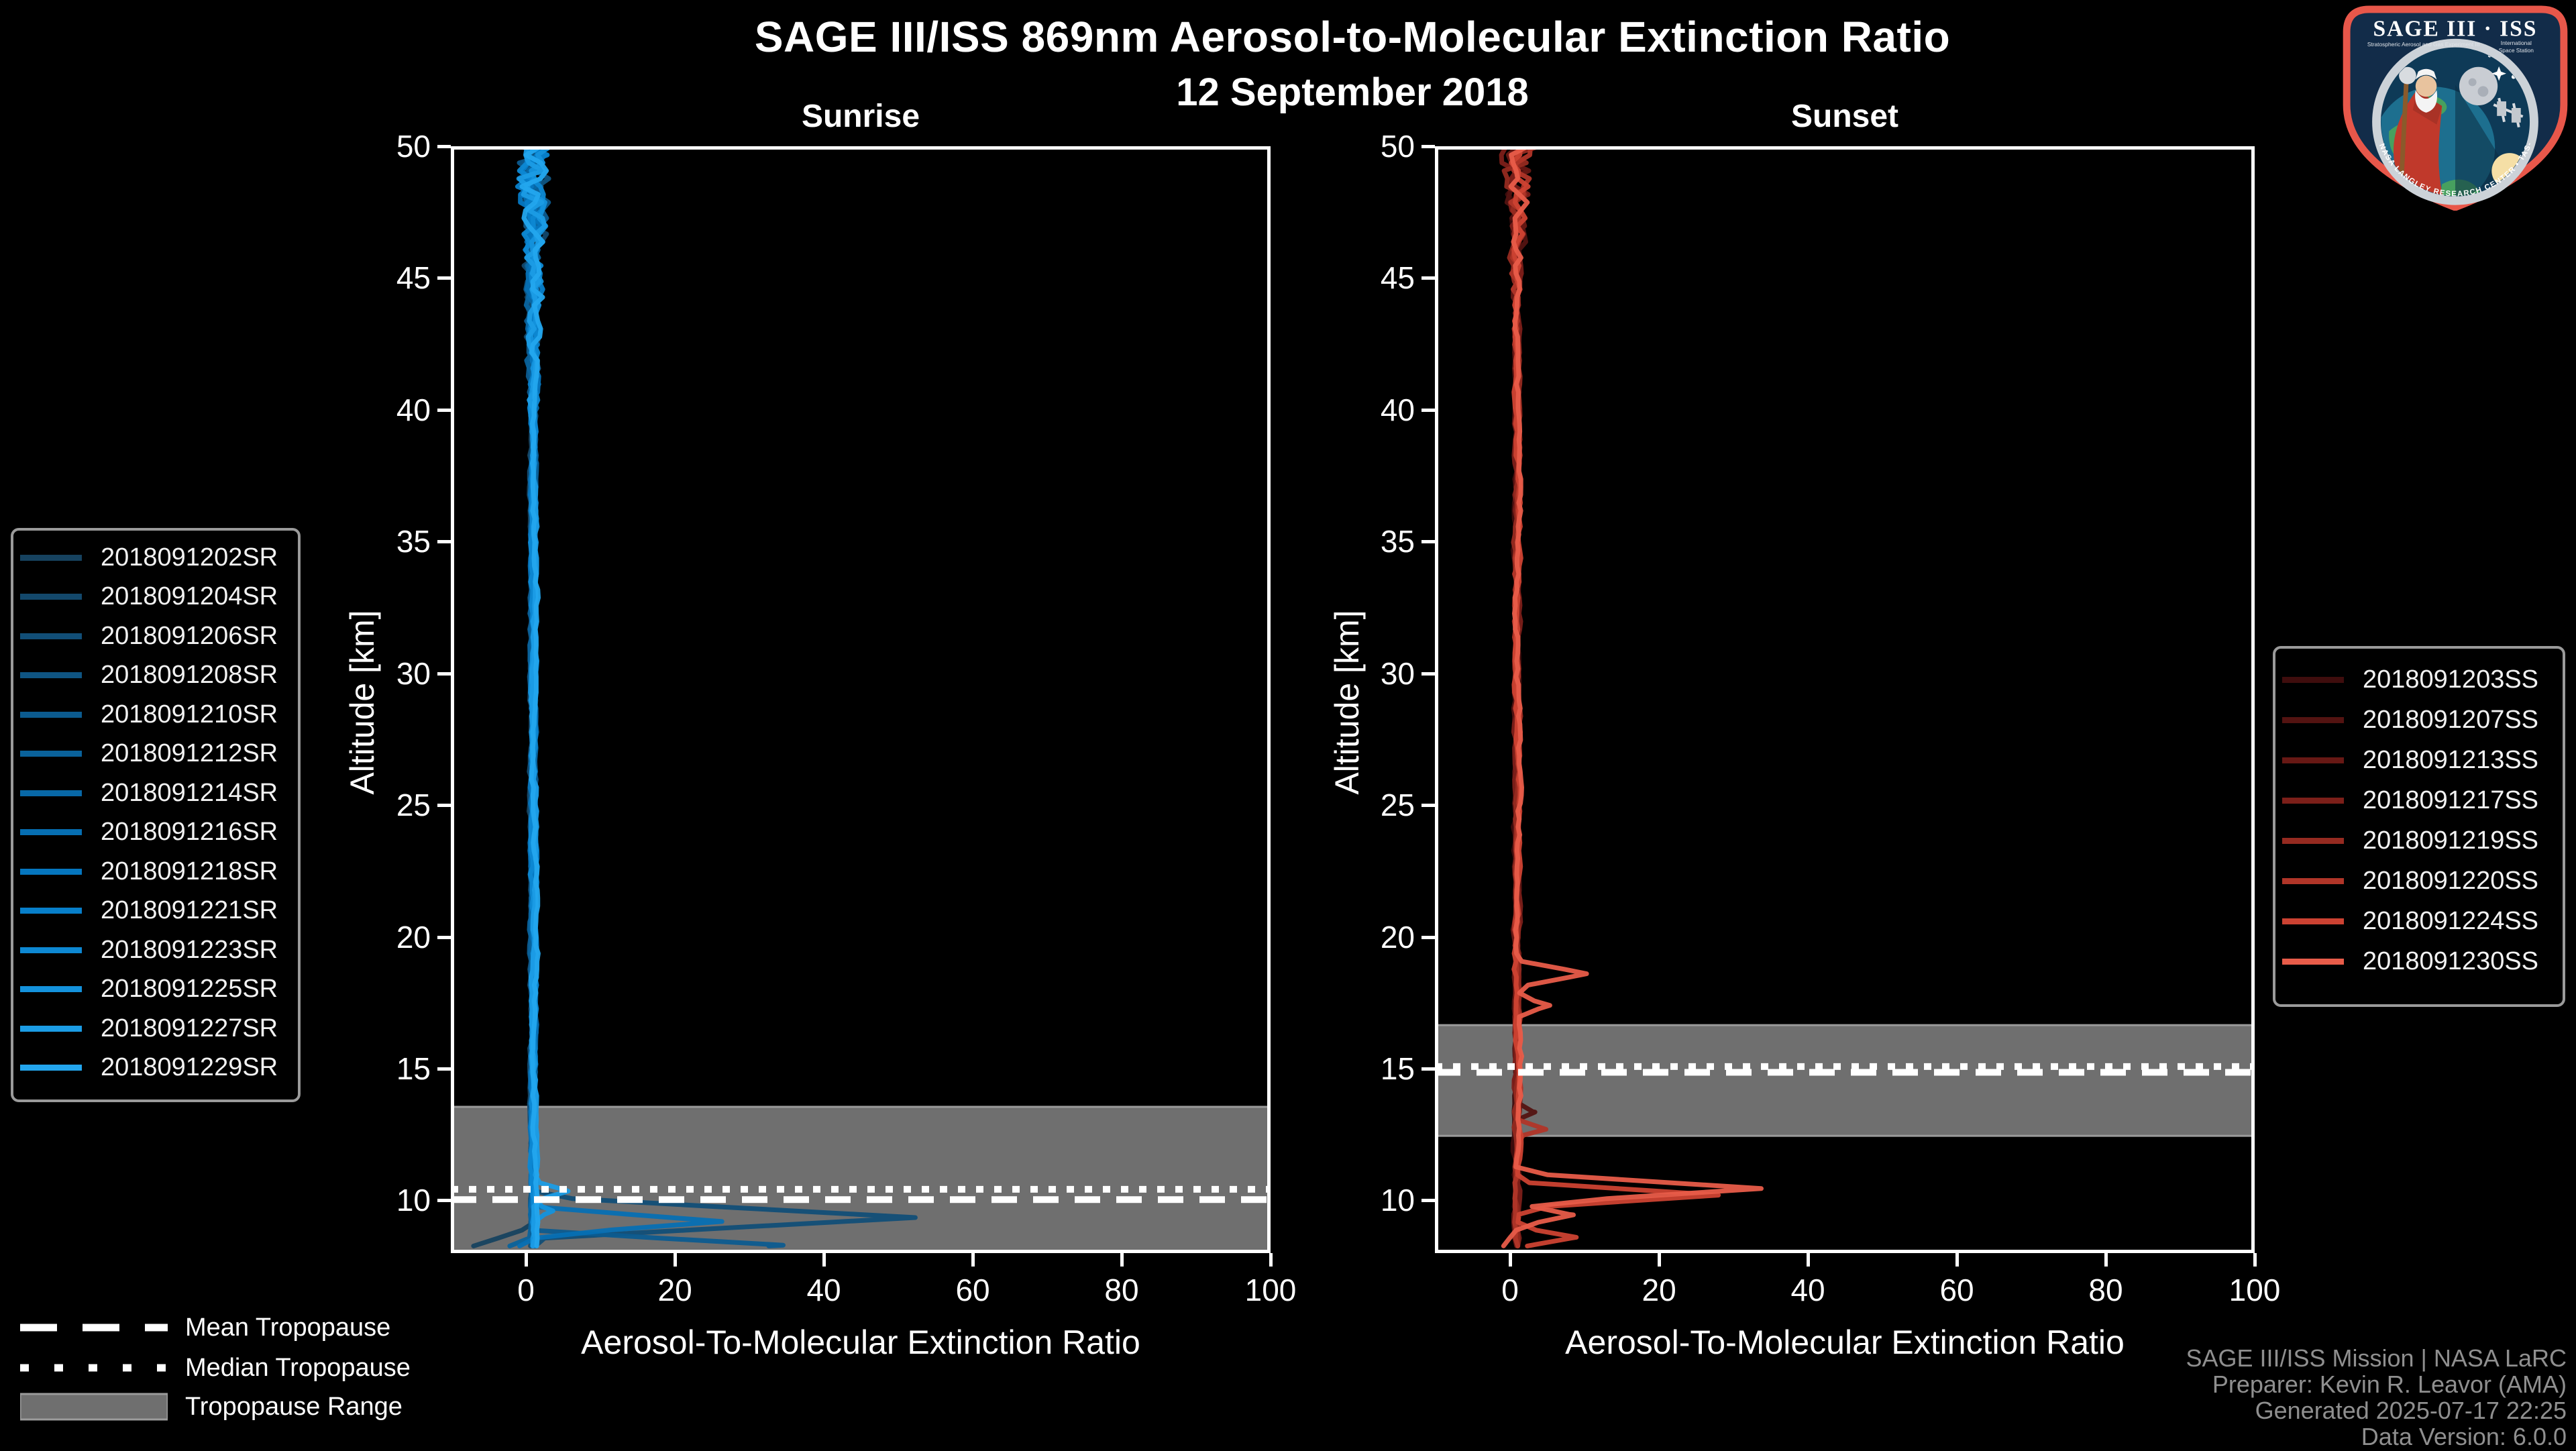 The image size is (2576, 1451). What do you see at coordinates (2451, 679) in the screenshot?
I see `legend-event-label: 2018091203SS` at bounding box center [2451, 679].